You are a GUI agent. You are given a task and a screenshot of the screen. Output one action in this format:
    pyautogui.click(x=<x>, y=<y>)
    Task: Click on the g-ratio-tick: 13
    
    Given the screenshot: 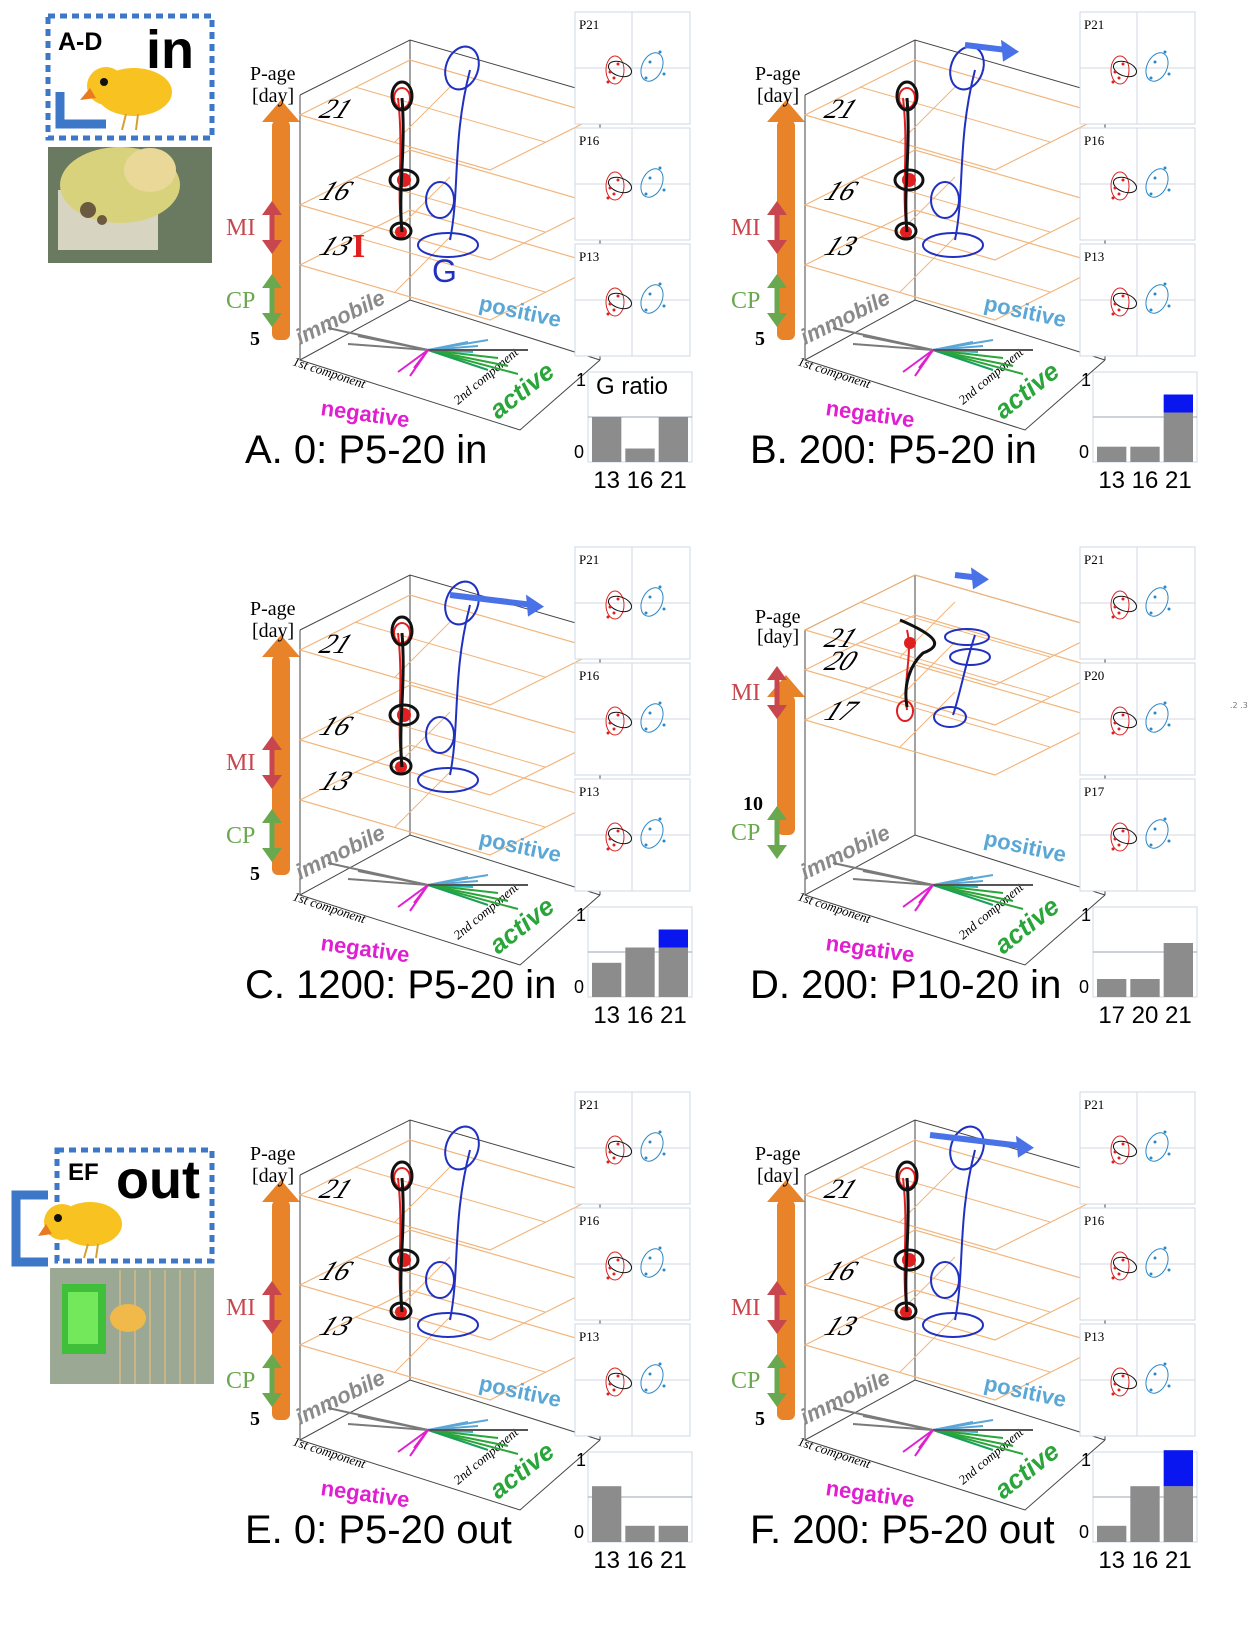 What is the action you would take?
    pyautogui.click(x=606, y=1560)
    